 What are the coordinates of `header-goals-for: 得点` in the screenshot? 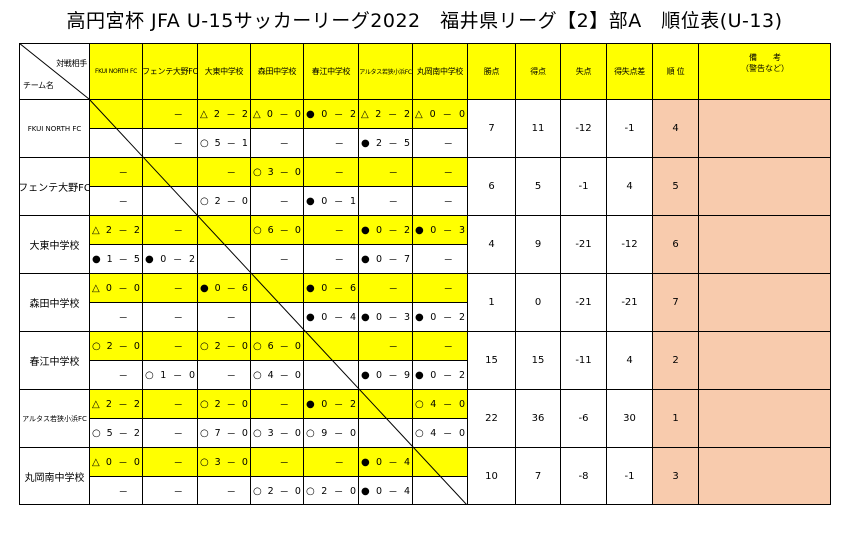 It's located at (537, 71).